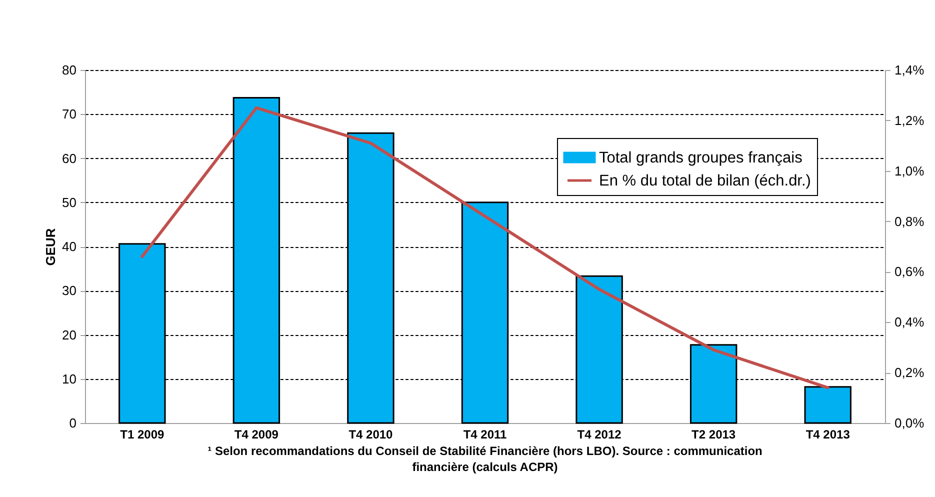 The width and height of the screenshot is (935, 497). Describe the element at coordinates (69, 114) in the screenshot. I see `y-tick-label: 70` at that location.